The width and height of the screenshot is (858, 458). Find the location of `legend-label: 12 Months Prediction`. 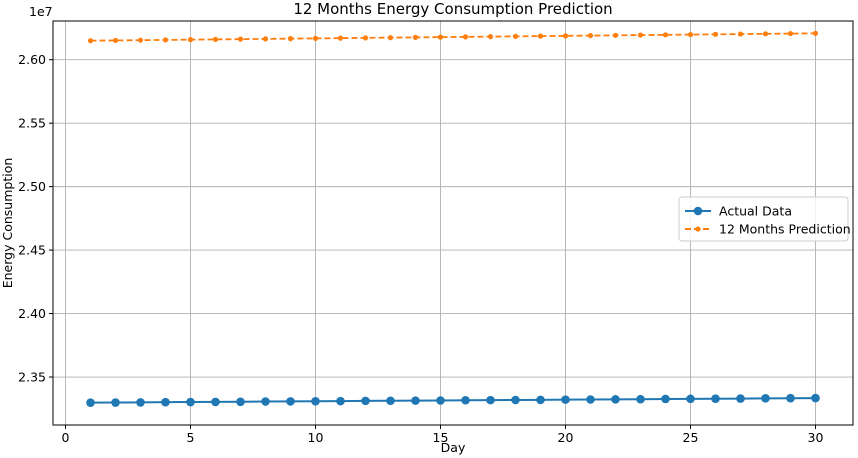

legend-label: 12 Months Prediction is located at coordinates (785, 229).